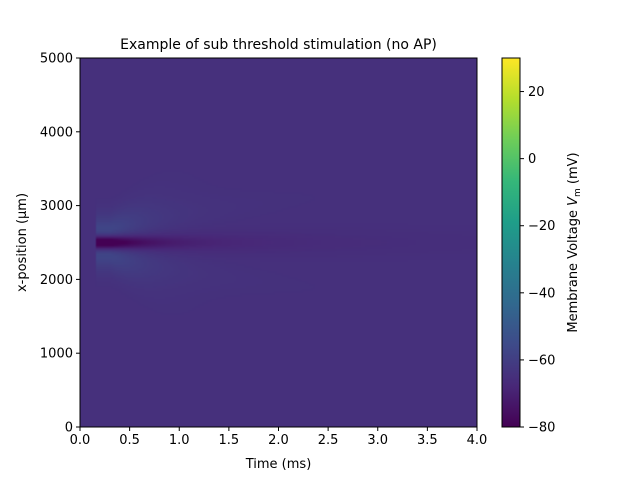 This screenshot has height=480, width=640. I want to click on colorbar-tick-label: −40, so click(541, 293).